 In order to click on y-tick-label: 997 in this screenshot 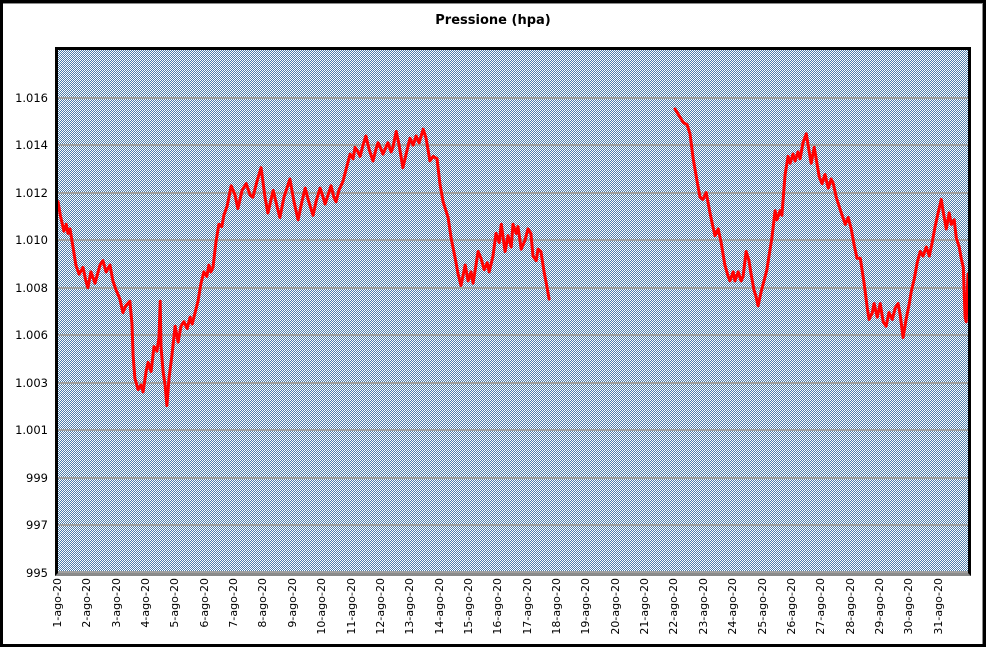, I will do `click(37, 525)`.